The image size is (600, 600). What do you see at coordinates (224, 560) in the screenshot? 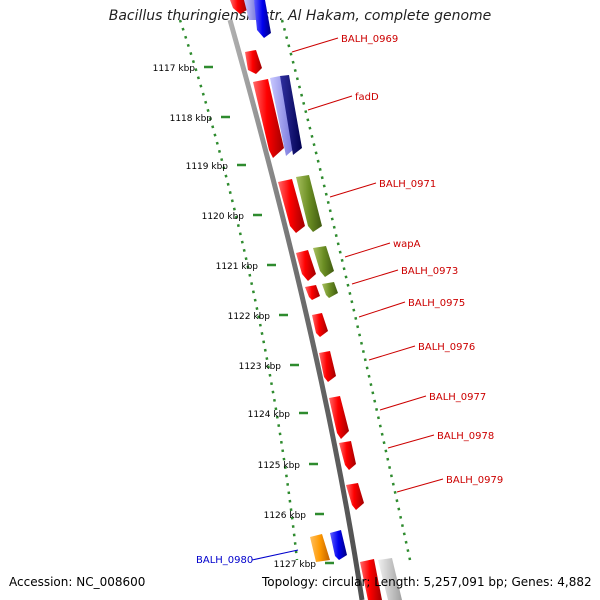
I see `gene-label: BALH_0980` at bounding box center [224, 560].